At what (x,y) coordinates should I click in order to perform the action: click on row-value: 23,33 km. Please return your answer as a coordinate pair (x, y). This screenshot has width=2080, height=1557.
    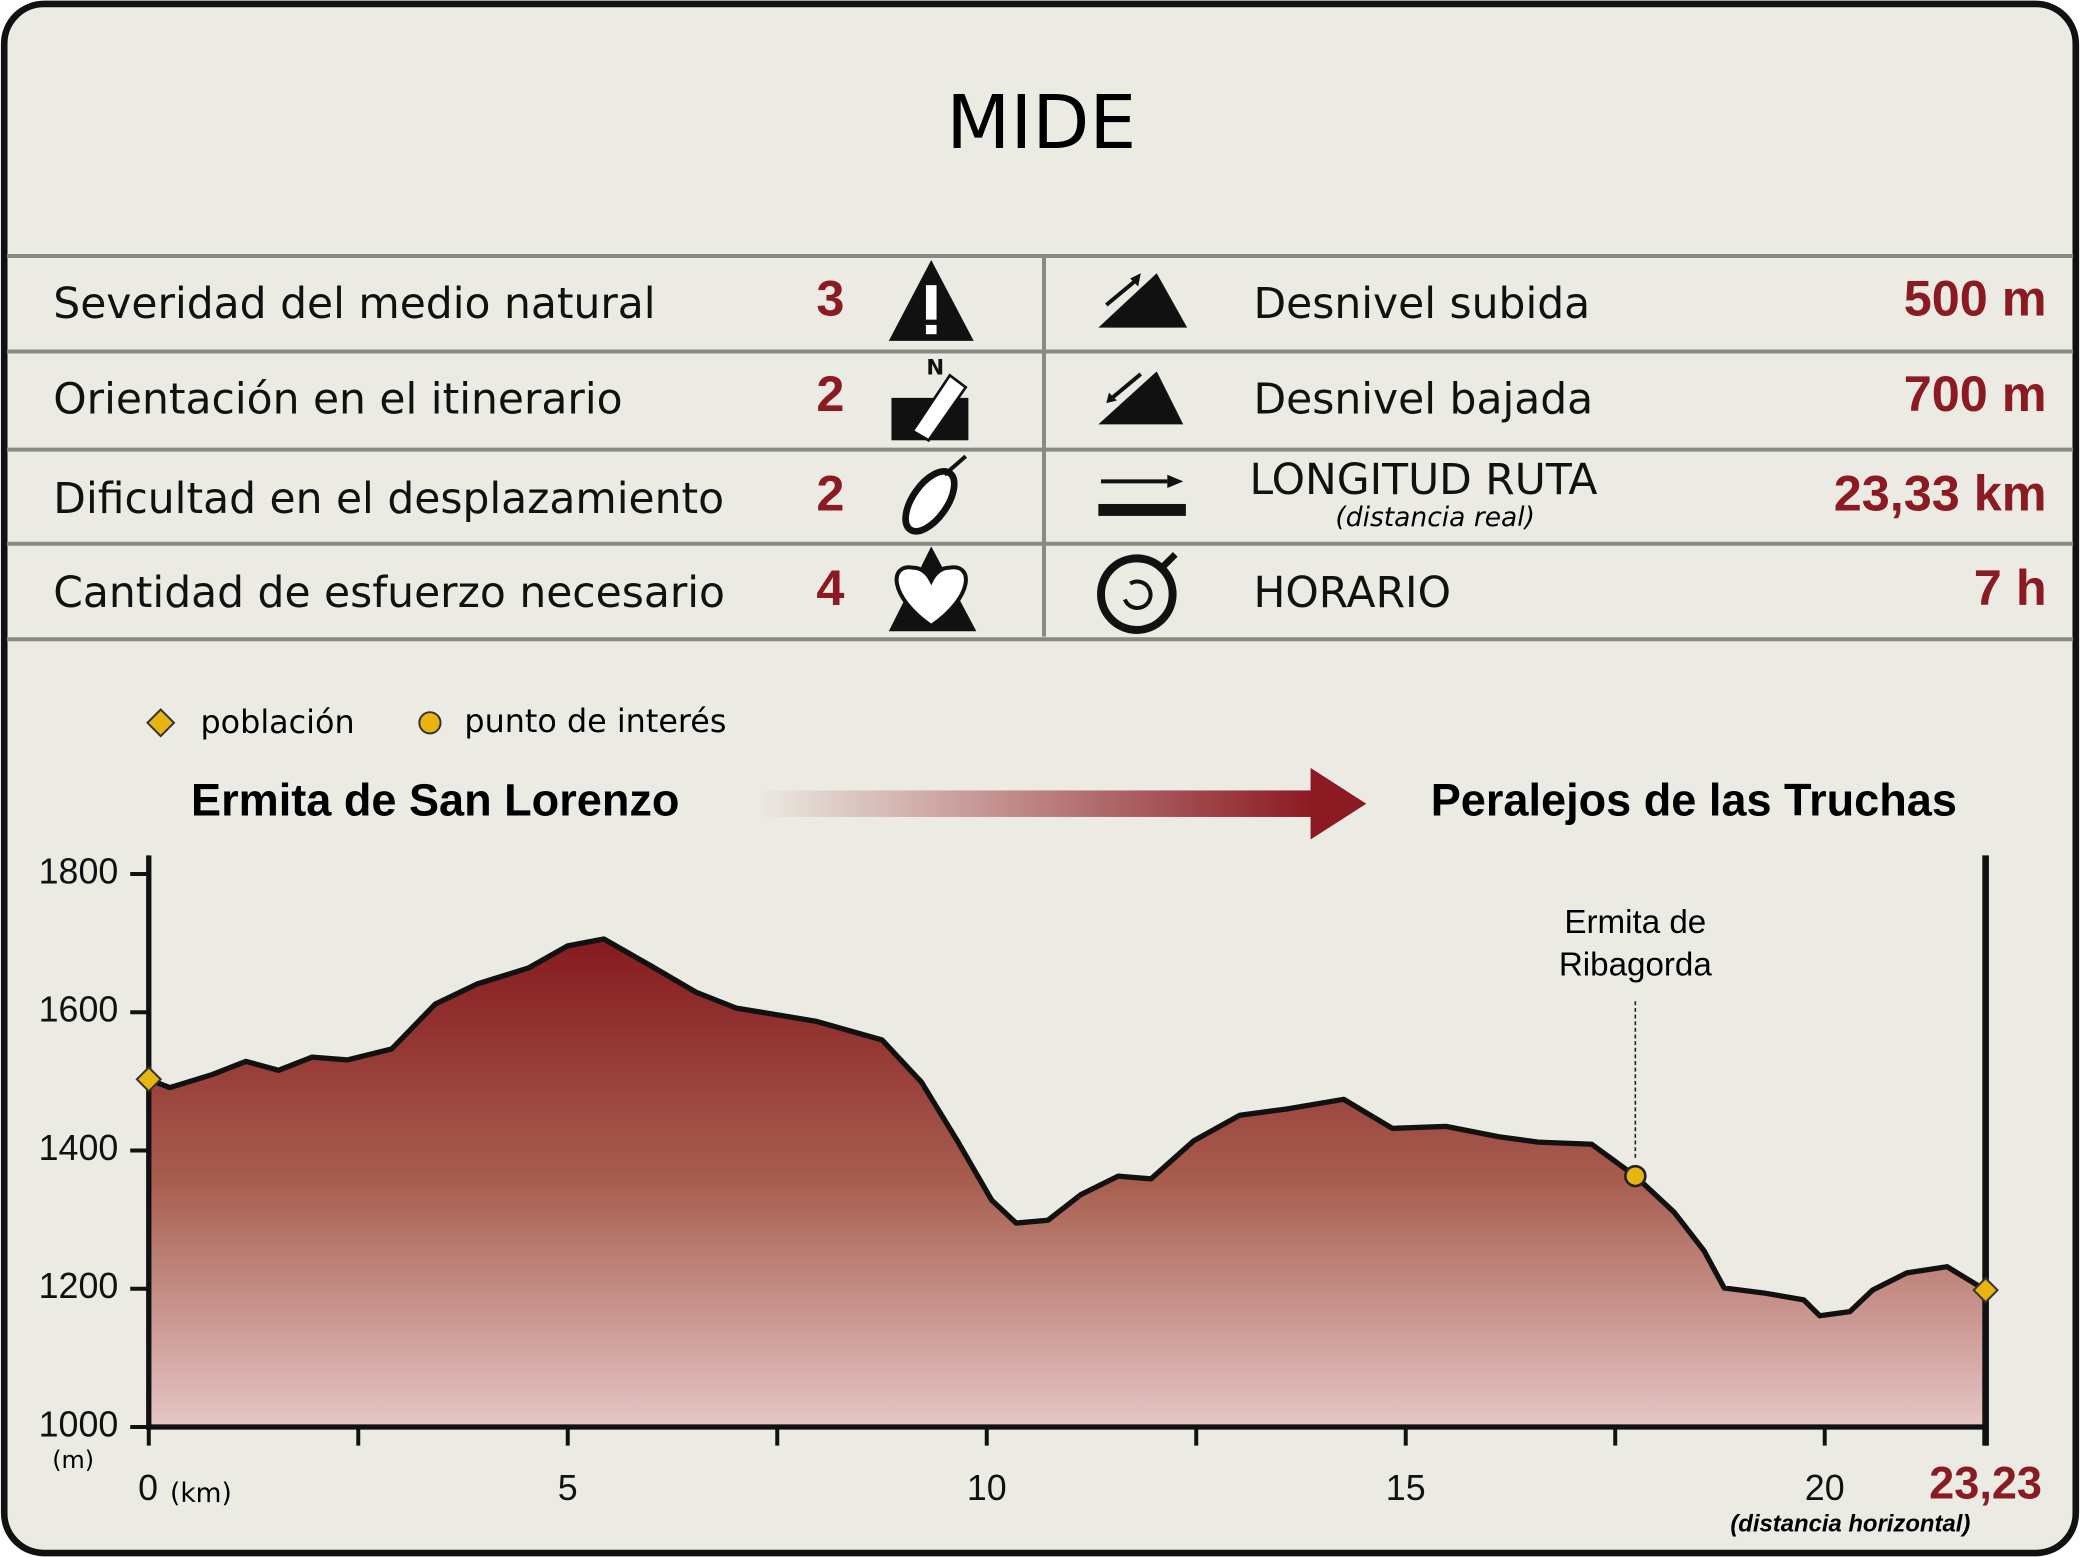
    Looking at the image, I should click on (1940, 493).